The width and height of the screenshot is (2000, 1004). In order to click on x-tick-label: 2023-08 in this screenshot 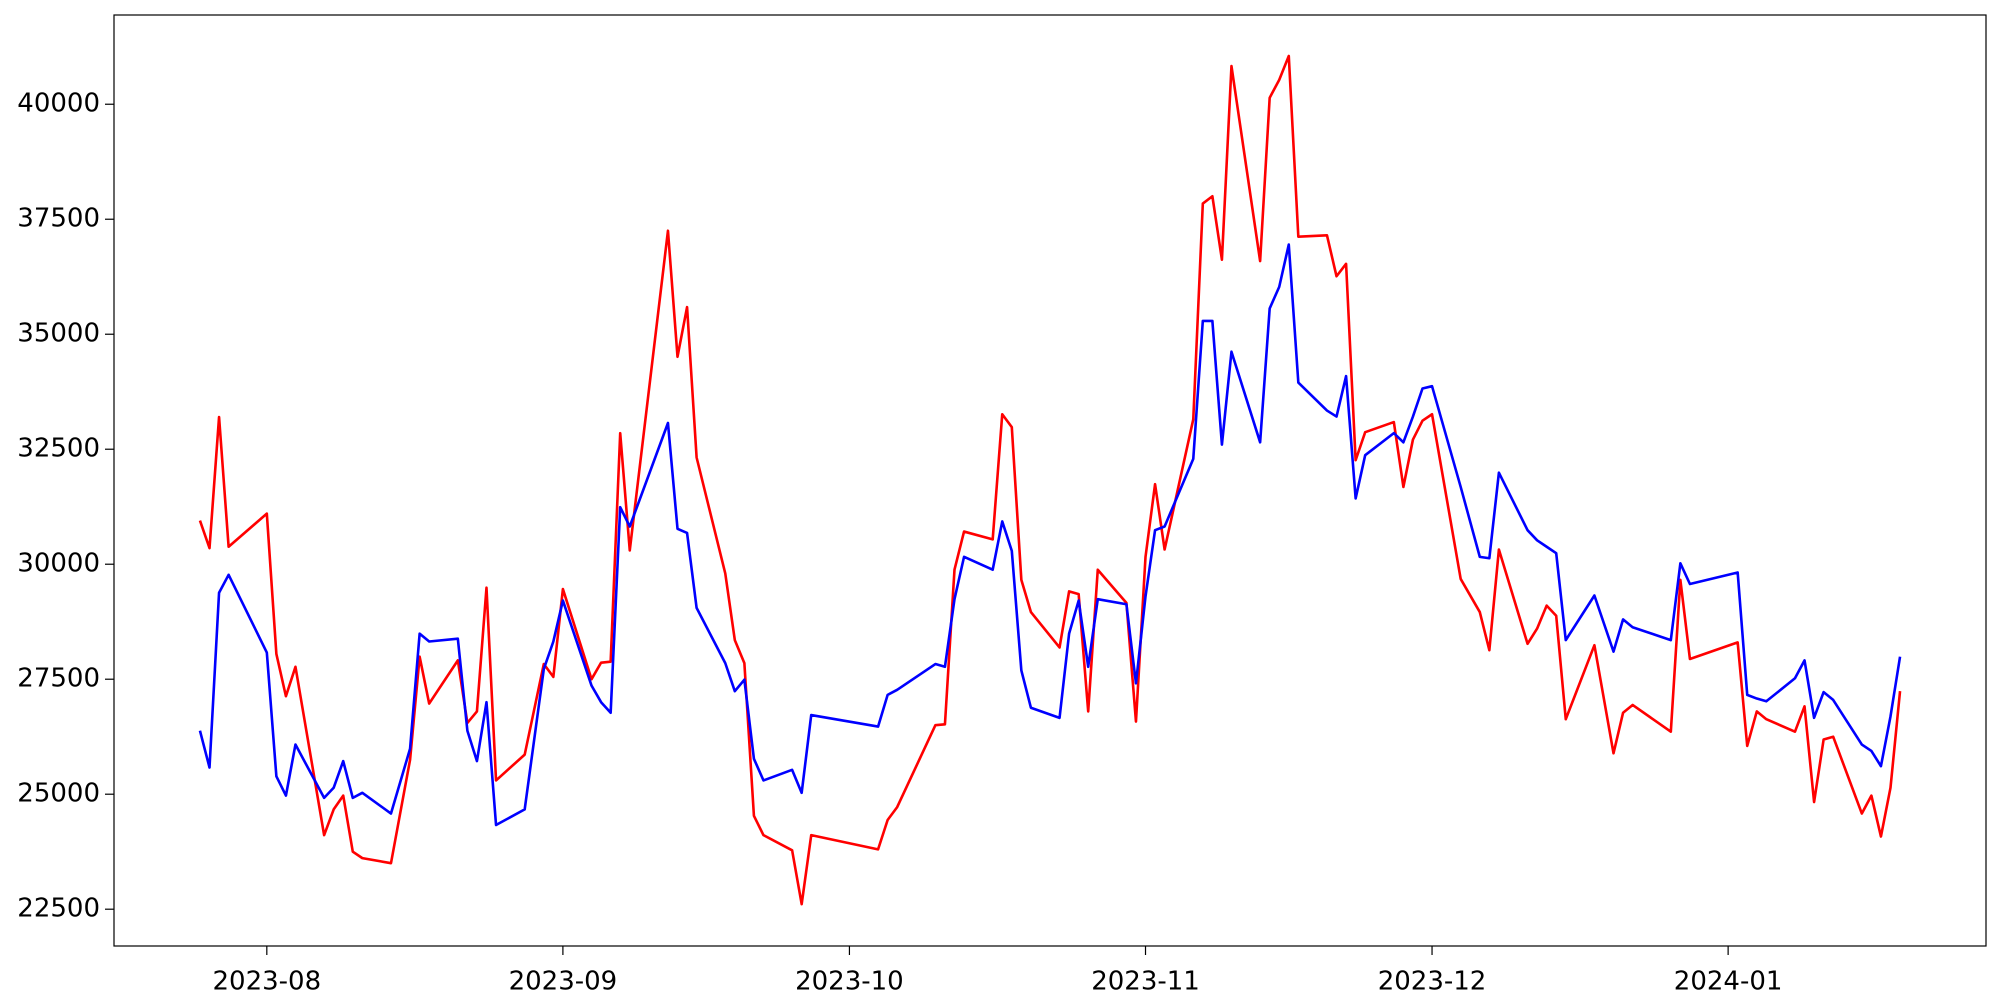, I will do `click(266, 982)`.